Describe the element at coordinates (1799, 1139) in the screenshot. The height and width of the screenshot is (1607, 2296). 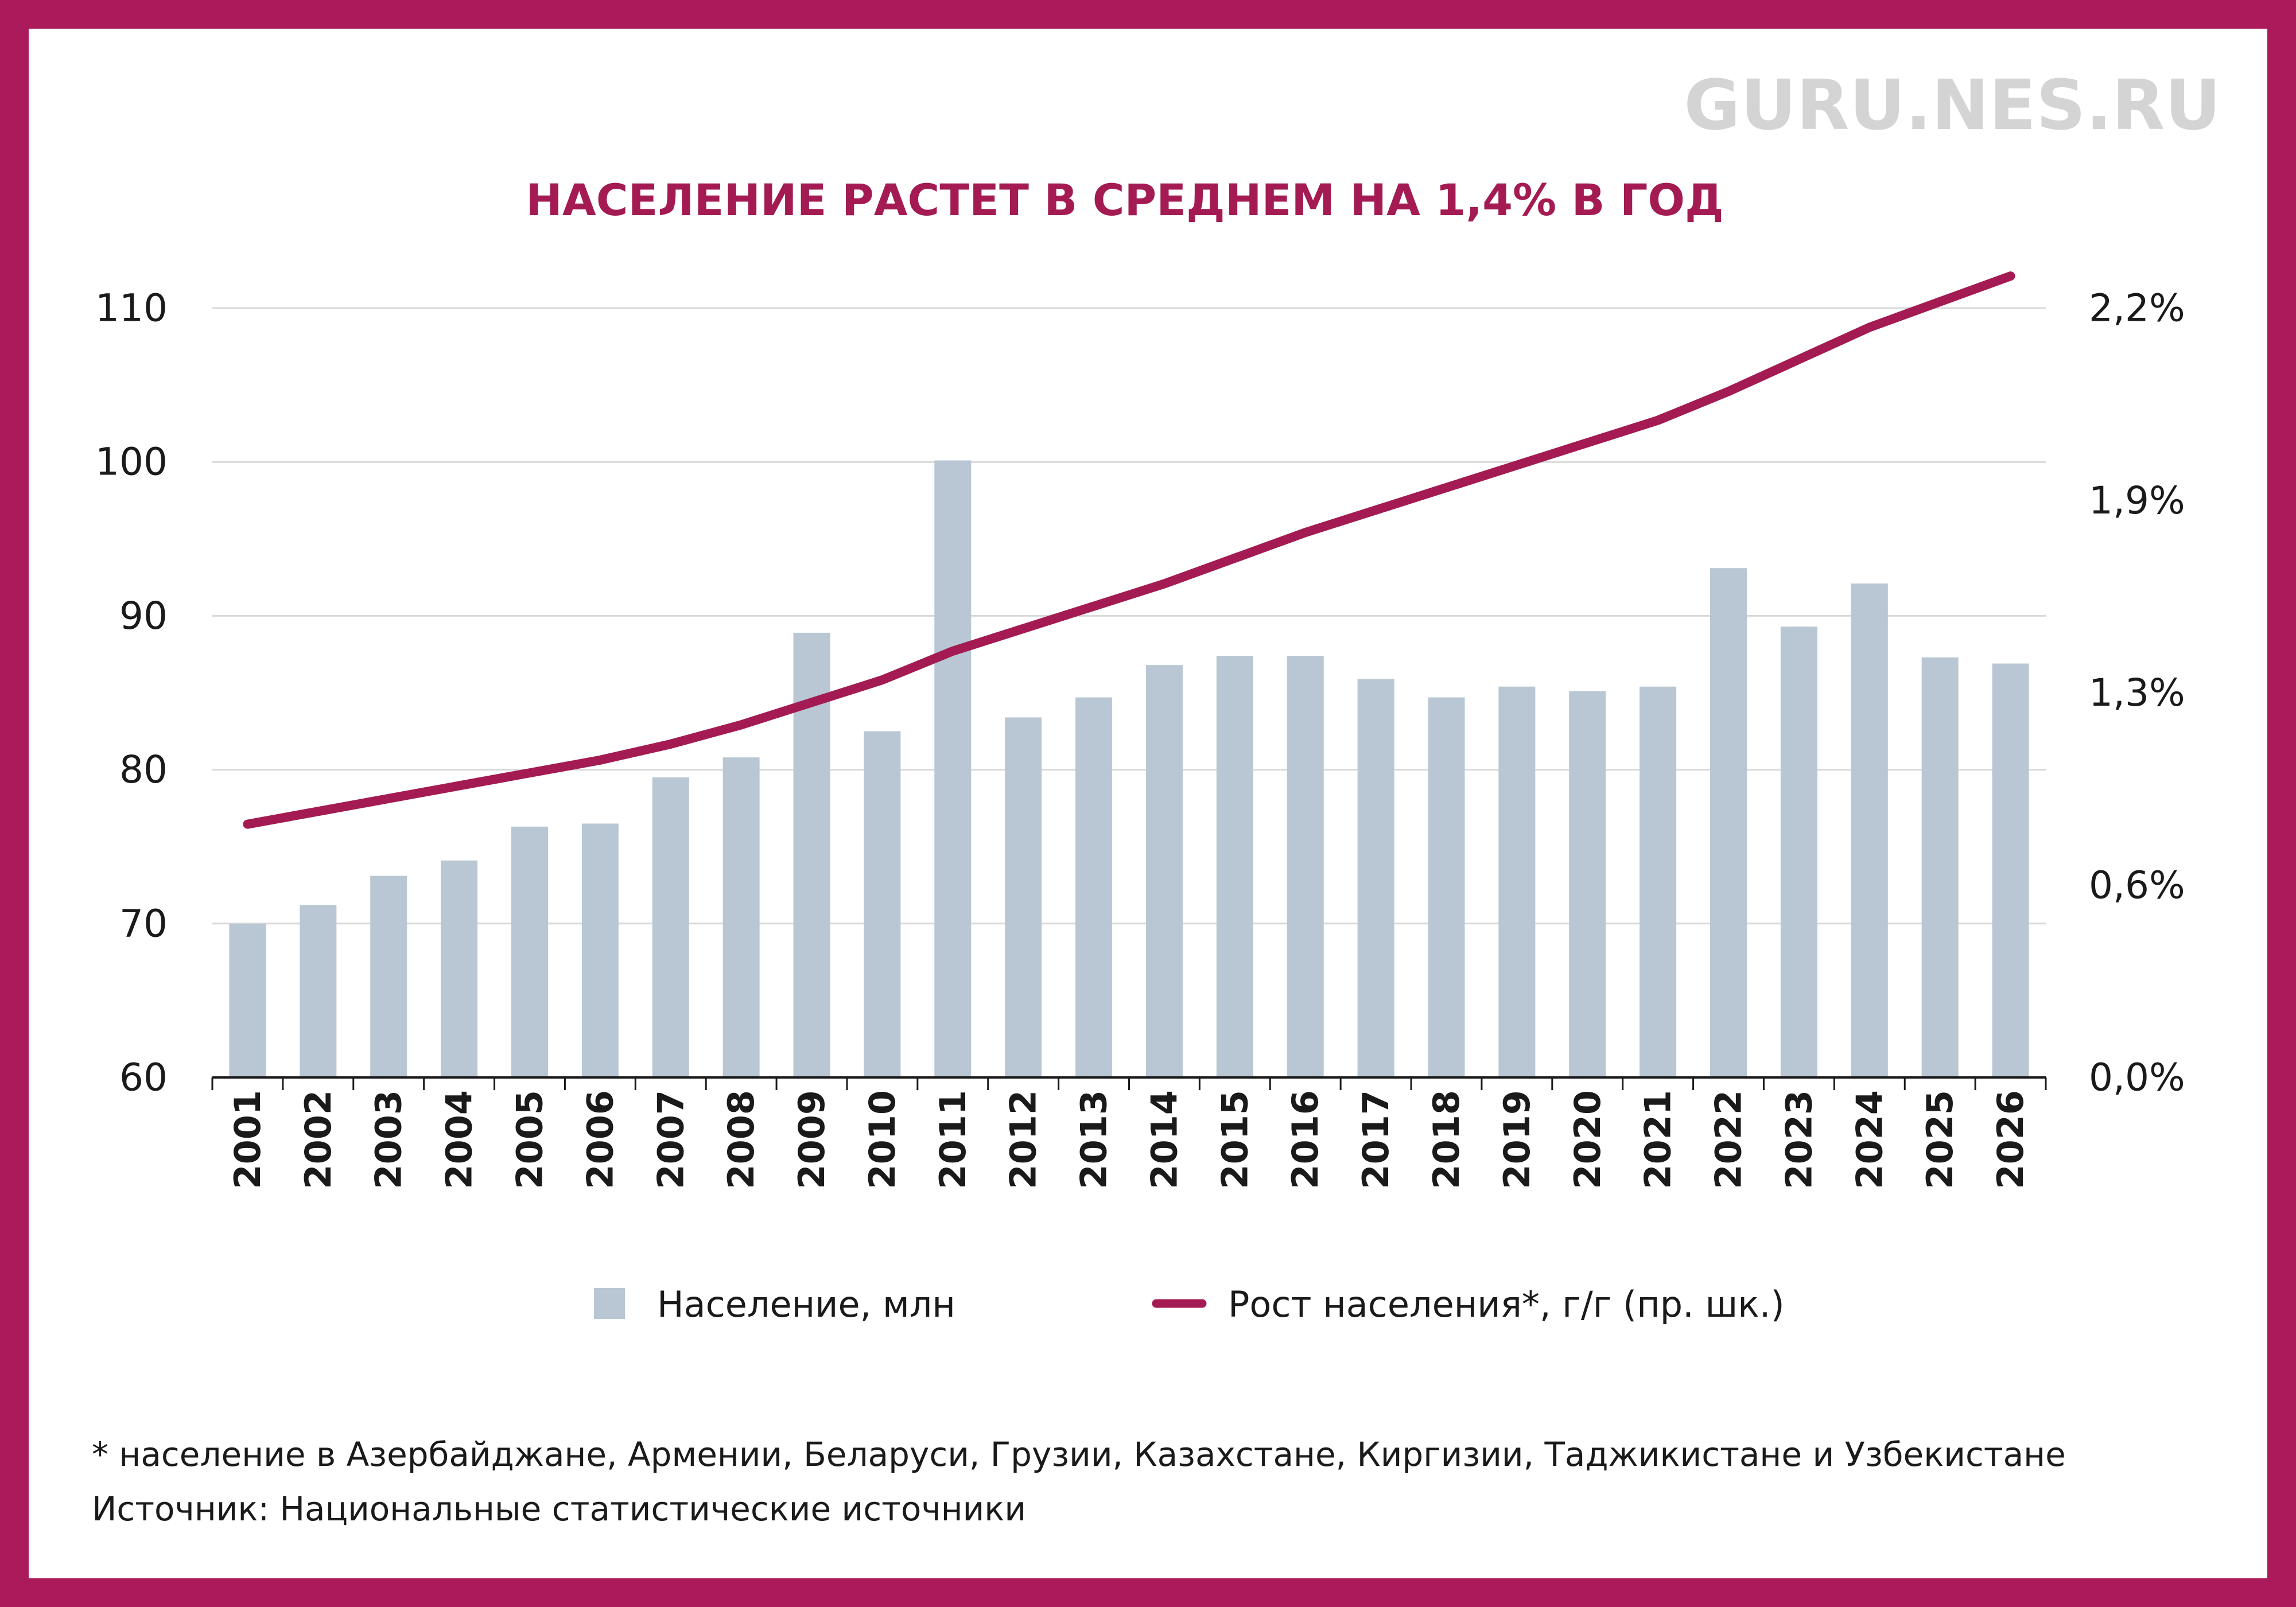
I see `x-tick-label: 2023` at that location.